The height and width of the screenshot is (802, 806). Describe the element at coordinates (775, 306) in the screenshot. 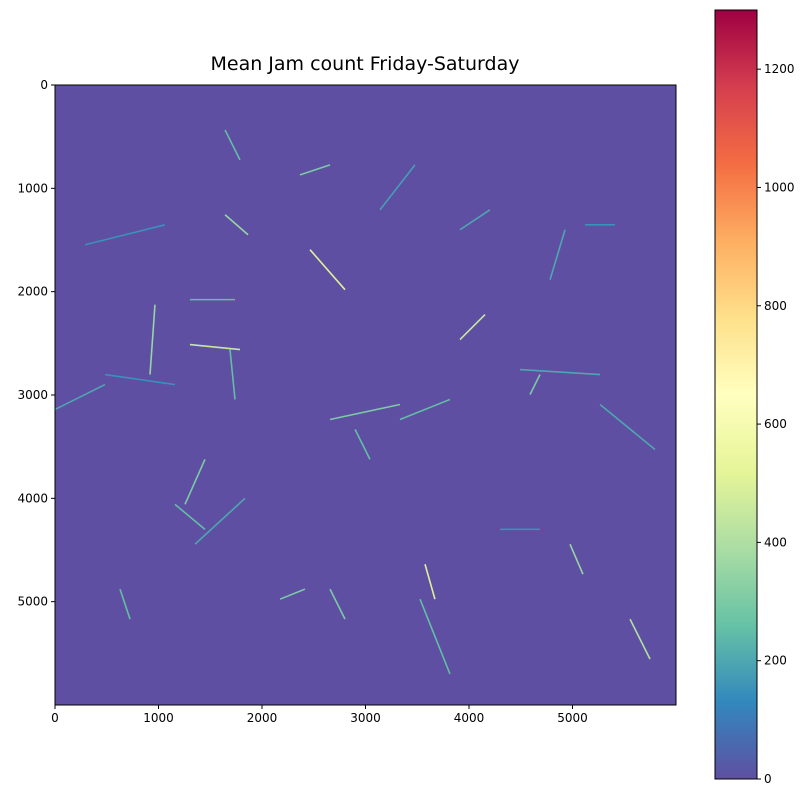

I see `colorbar-tick-label: 800` at that location.